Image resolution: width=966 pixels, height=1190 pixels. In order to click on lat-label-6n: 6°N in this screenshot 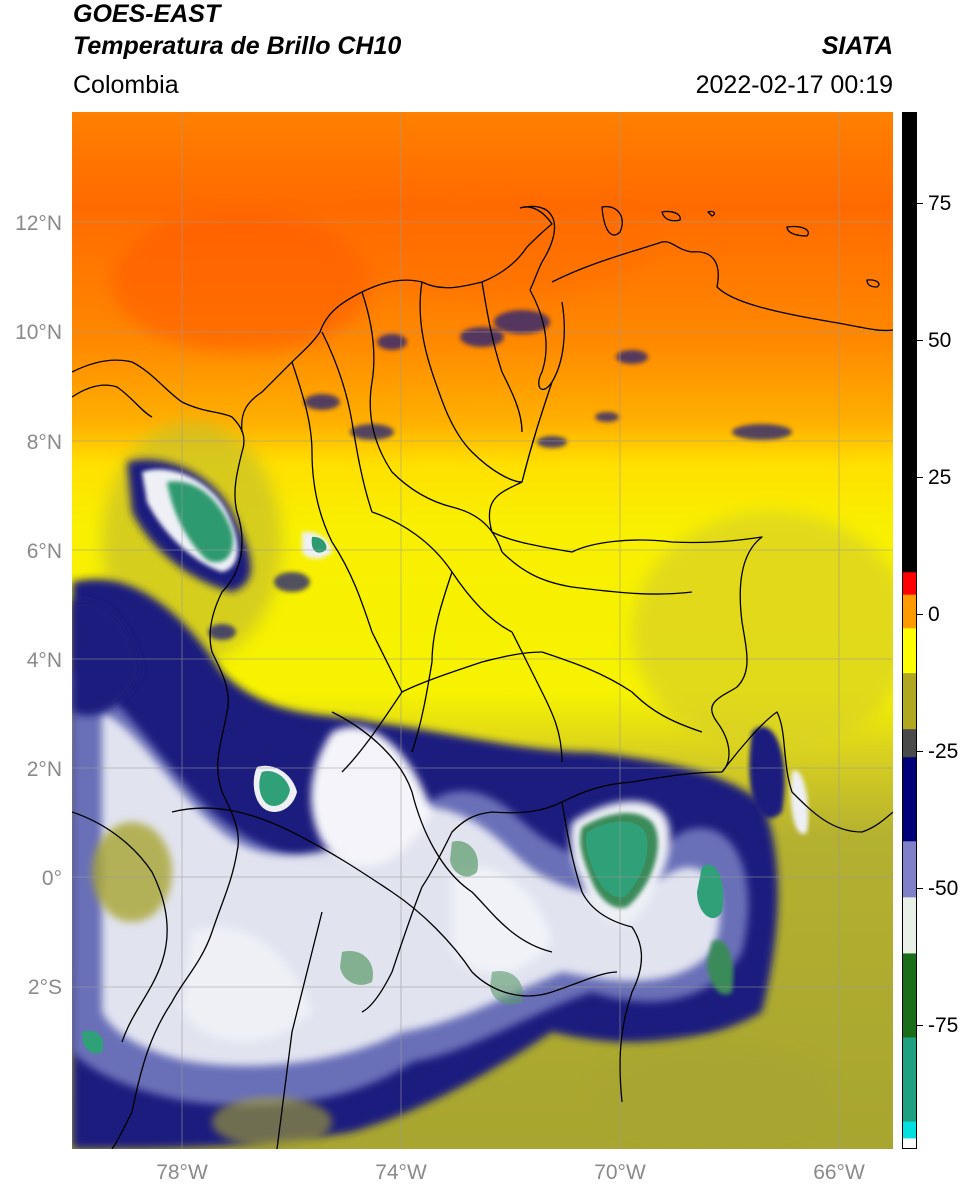, I will do `click(44, 551)`.